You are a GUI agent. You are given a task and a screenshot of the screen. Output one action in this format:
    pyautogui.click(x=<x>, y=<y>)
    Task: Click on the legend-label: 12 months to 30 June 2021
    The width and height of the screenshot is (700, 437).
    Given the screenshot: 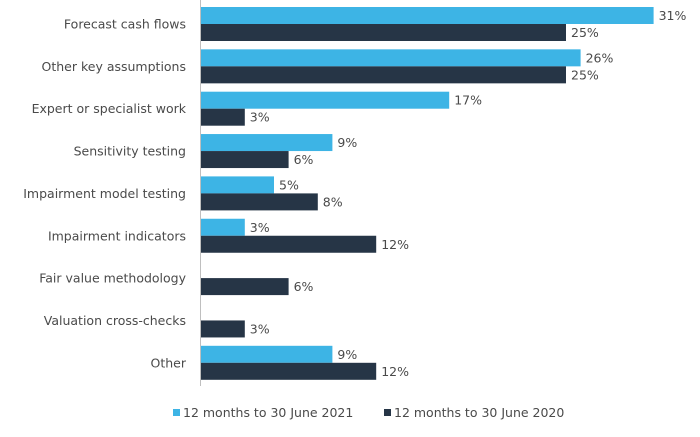 What is the action you would take?
    pyautogui.click(x=268, y=412)
    